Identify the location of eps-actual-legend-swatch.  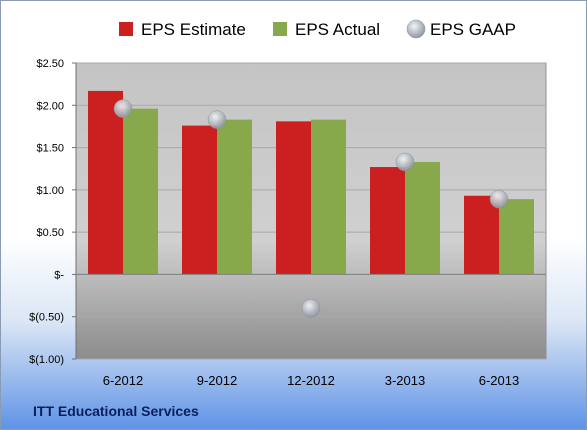
(280, 29).